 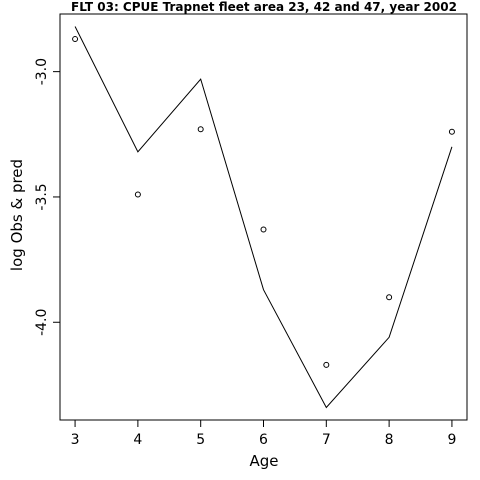 I want to click on x-tick-label: 6, so click(x=263, y=440).